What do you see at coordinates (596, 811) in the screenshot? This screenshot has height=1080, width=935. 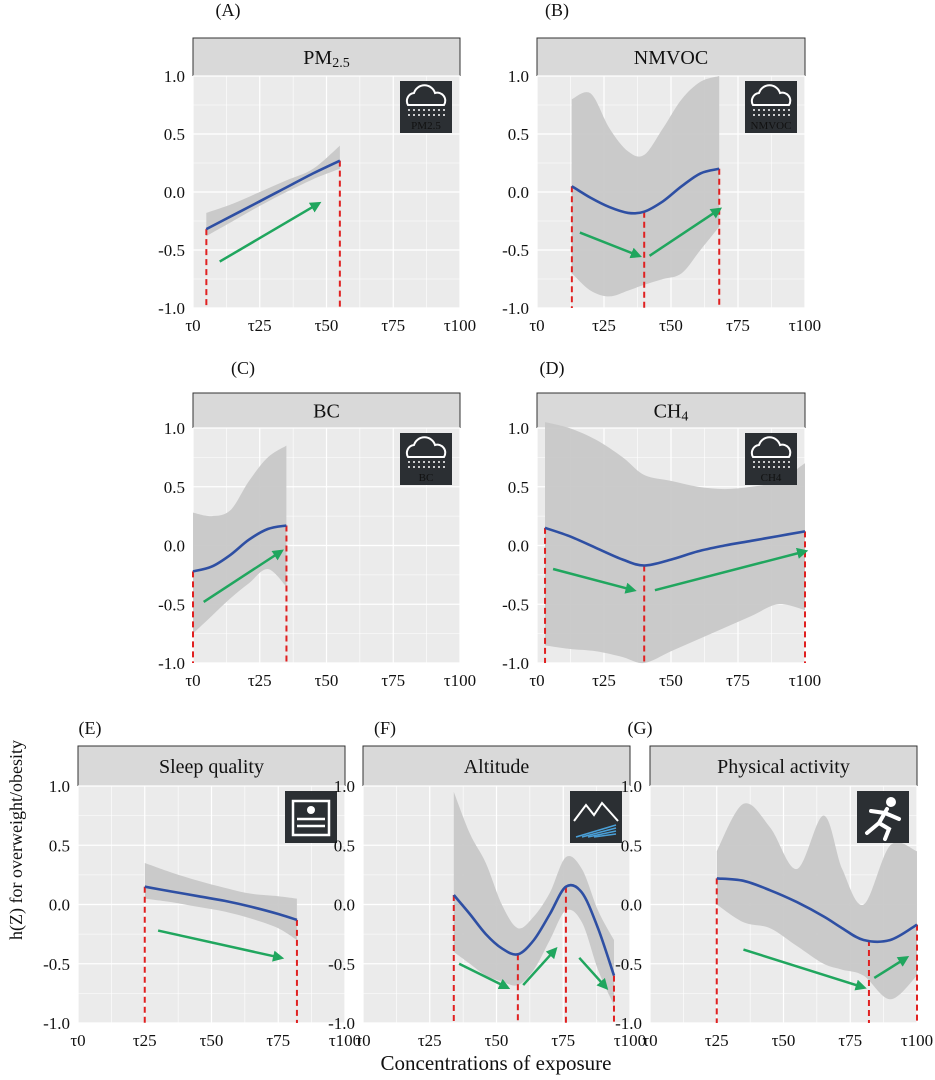 I see `mountain-peaks` at bounding box center [596, 811].